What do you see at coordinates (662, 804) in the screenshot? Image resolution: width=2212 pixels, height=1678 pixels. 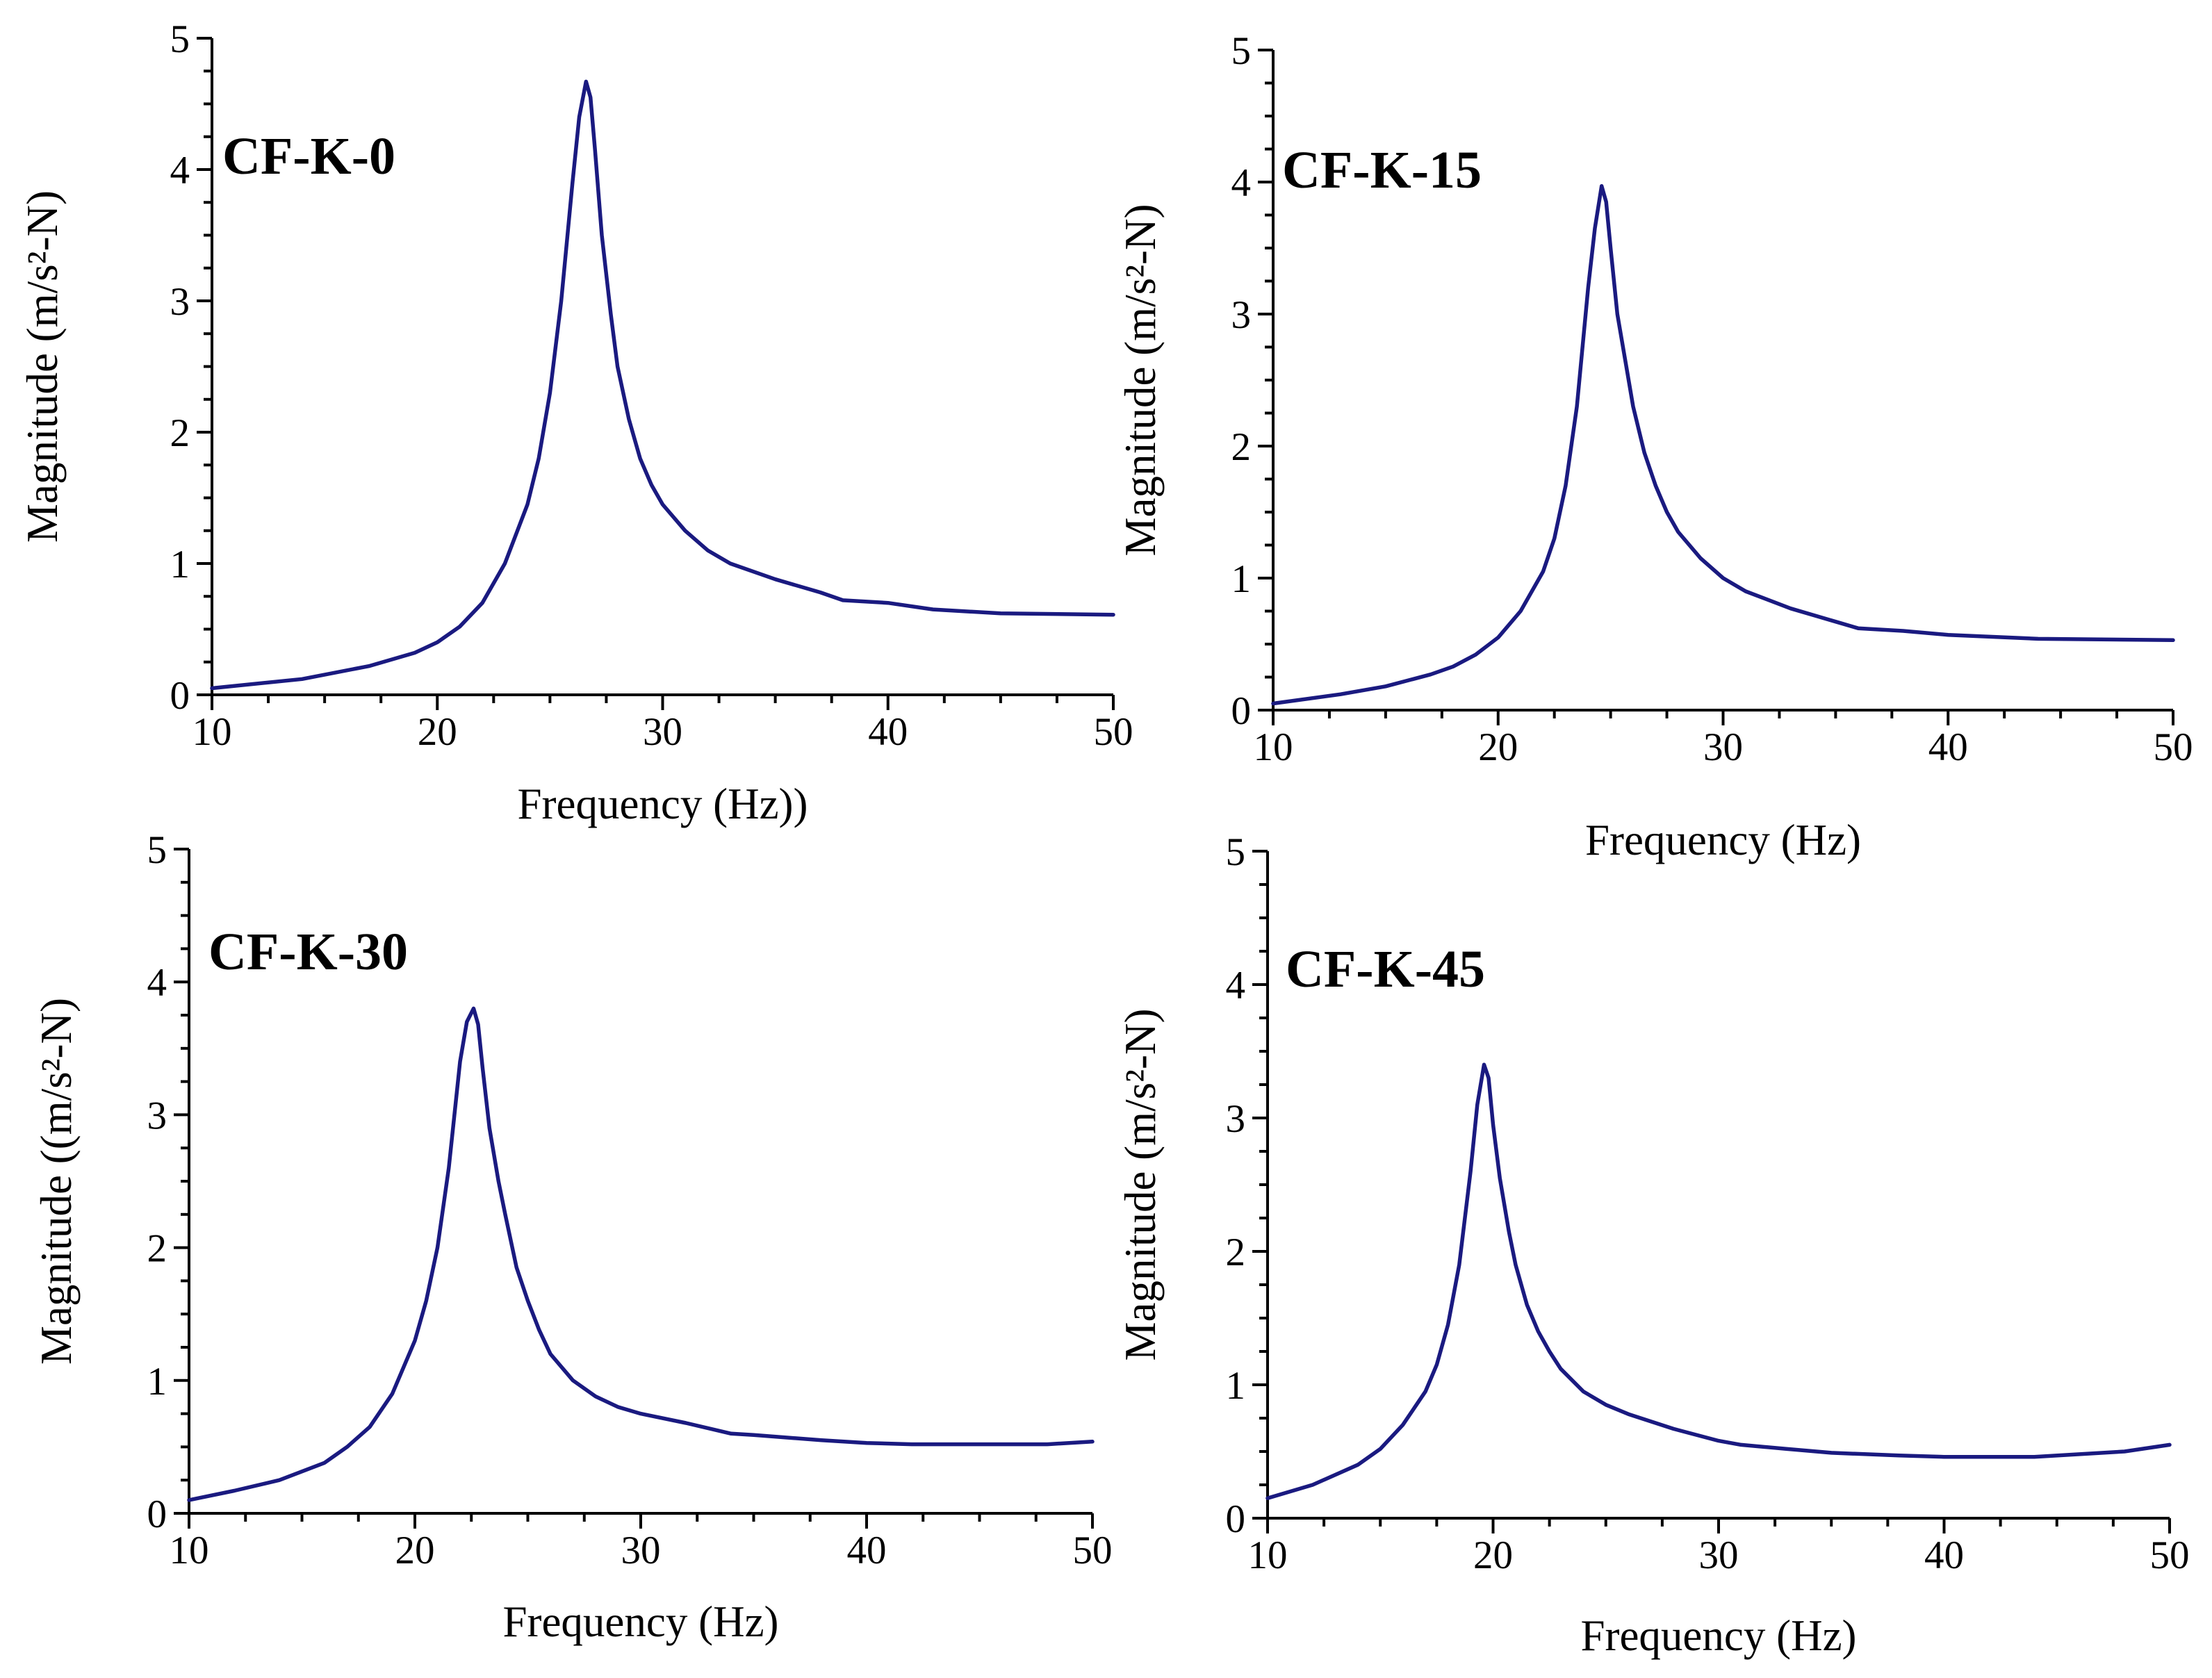 I see `x-axis-label: Frequency (Hz))` at bounding box center [662, 804].